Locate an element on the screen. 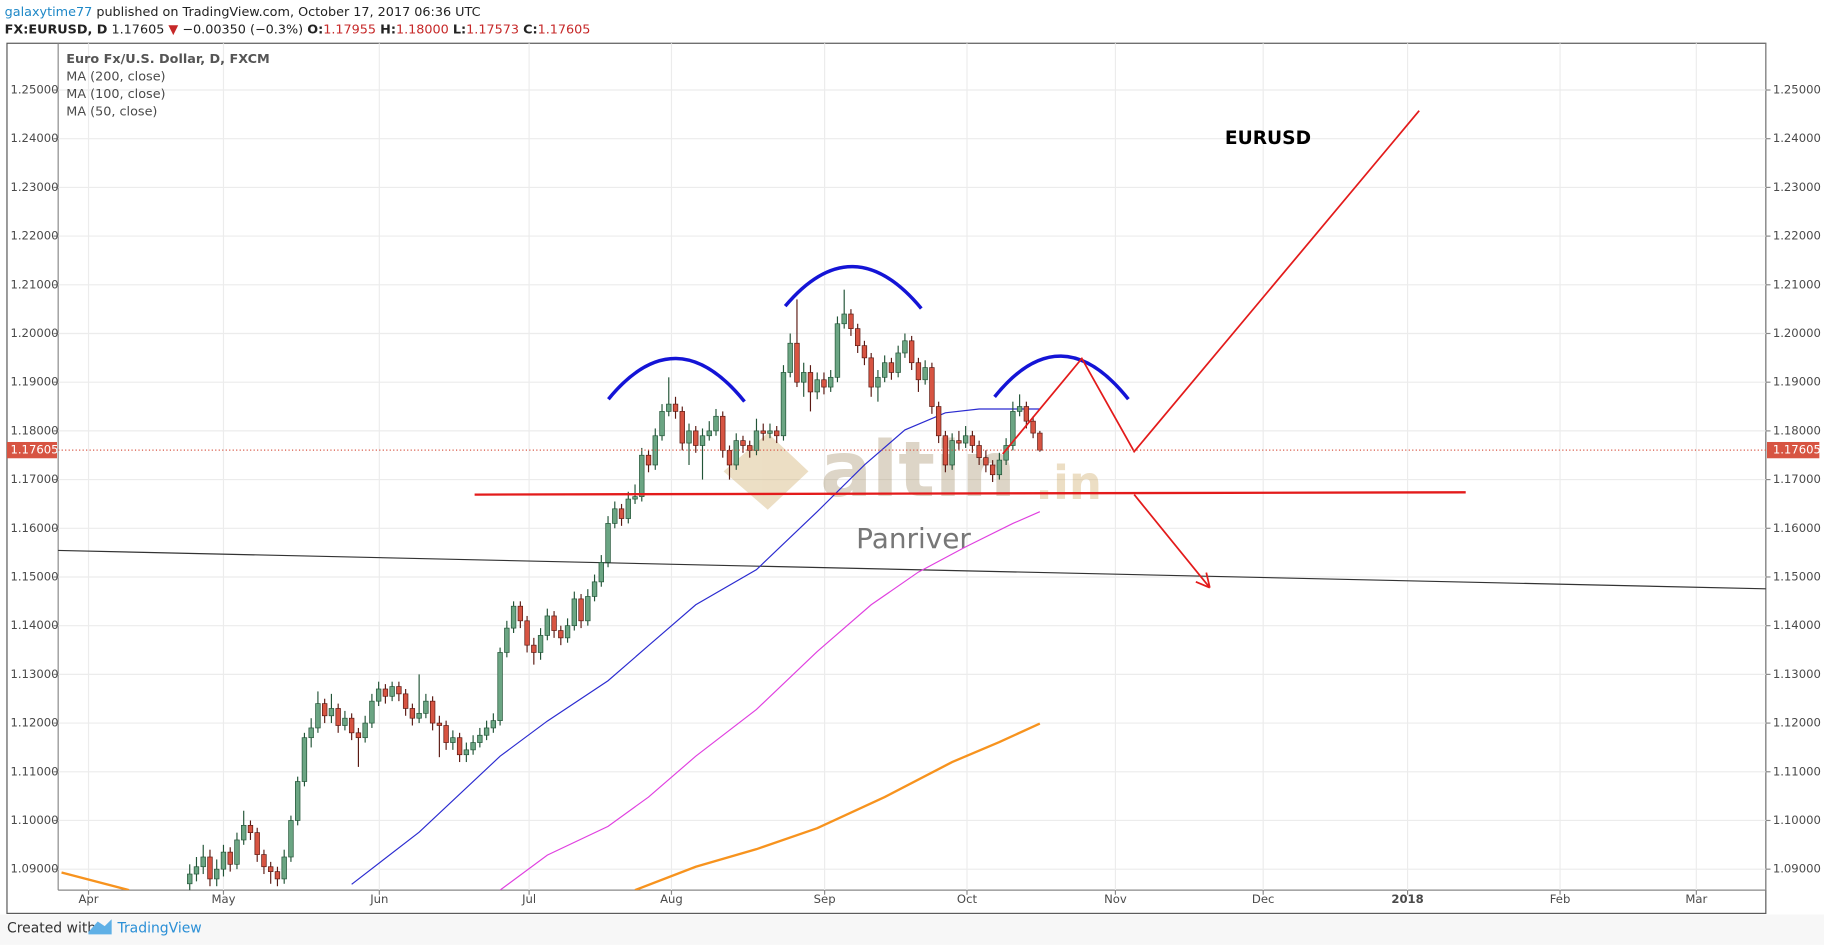  x-tick-label: Sep is located at coordinates (825, 899).